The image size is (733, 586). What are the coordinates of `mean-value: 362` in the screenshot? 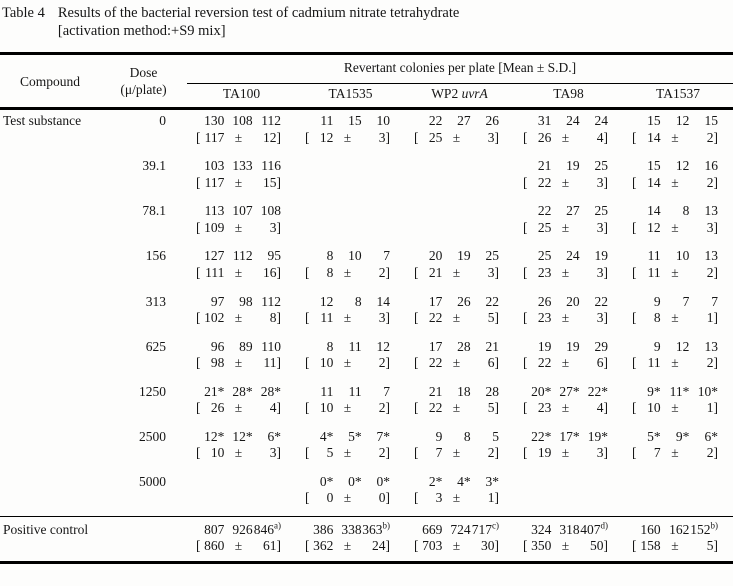 It's located at (323, 546).